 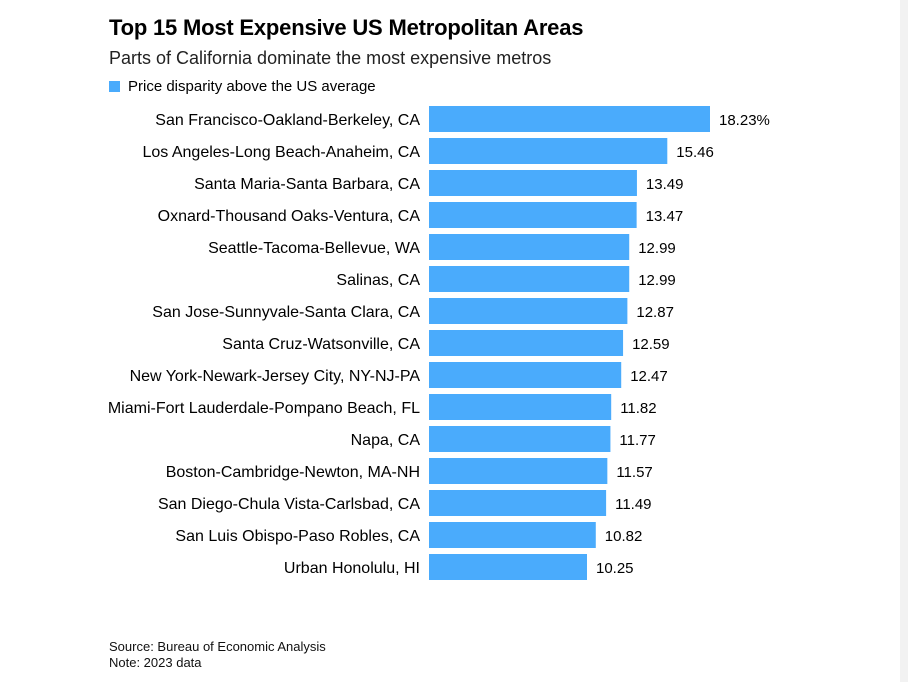 What do you see at coordinates (286, 312) in the screenshot?
I see `category-label: San Jose-Sunnyvale-Santa Clara, CA` at bounding box center [286, 312].